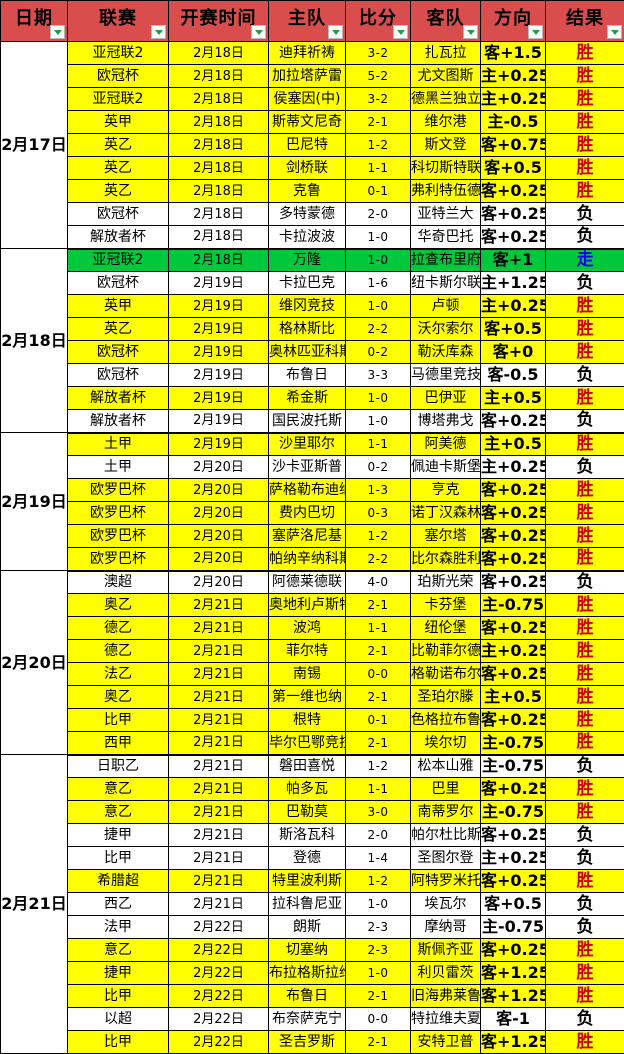 Image resolution: width=624 pixels, height=1054 pixels. I want to click on column-header-direction: 方向, so click(513, 21).